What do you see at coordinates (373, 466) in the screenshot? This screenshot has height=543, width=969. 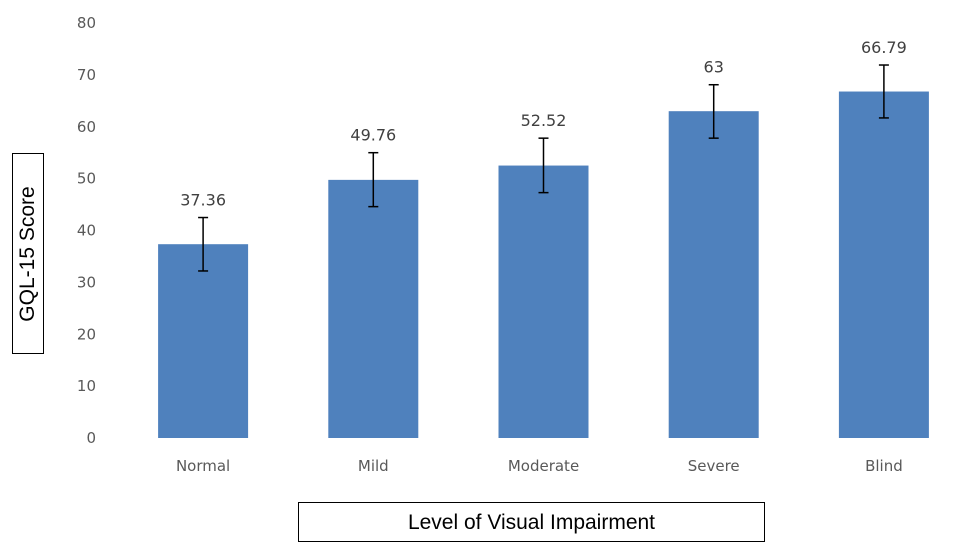 I see `x-tick-label: Mild` at bounding box center [373, 466].